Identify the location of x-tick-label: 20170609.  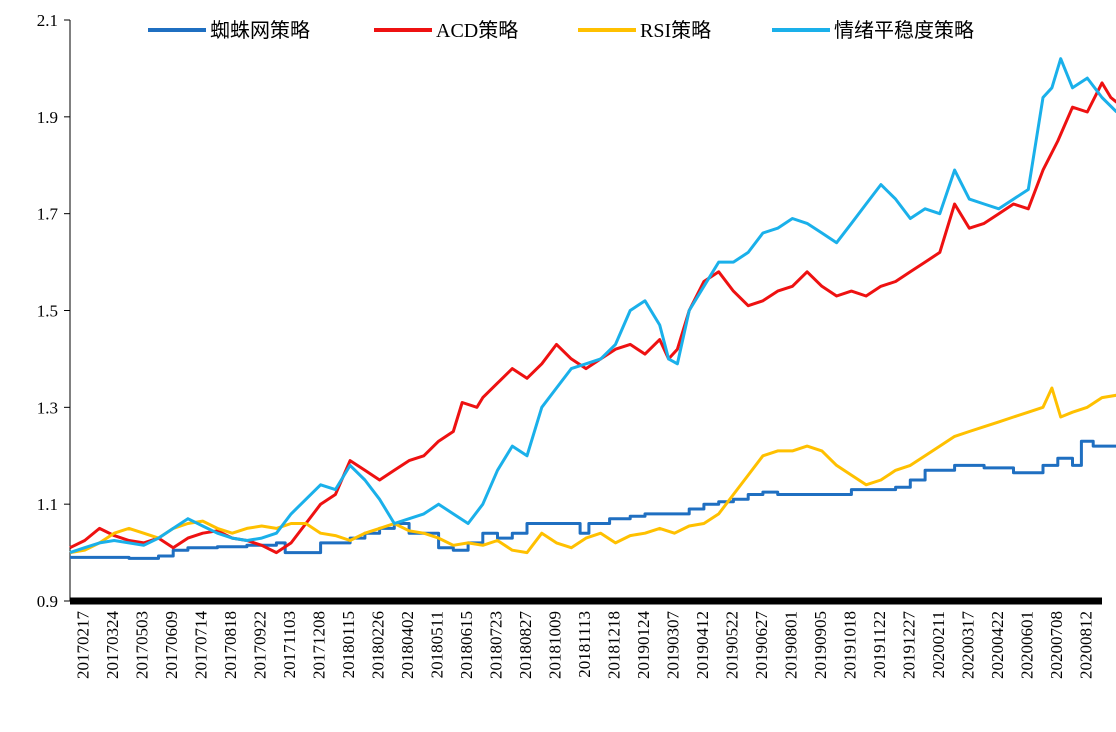
(171, 645).